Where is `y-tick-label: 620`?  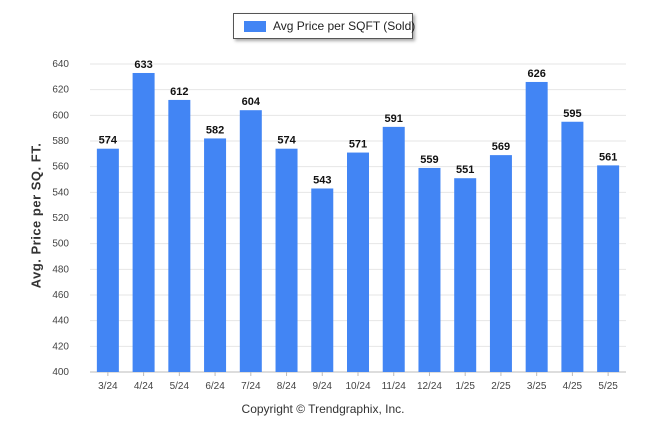
y-tick-label: 620 is located at coordinates (60, 90).